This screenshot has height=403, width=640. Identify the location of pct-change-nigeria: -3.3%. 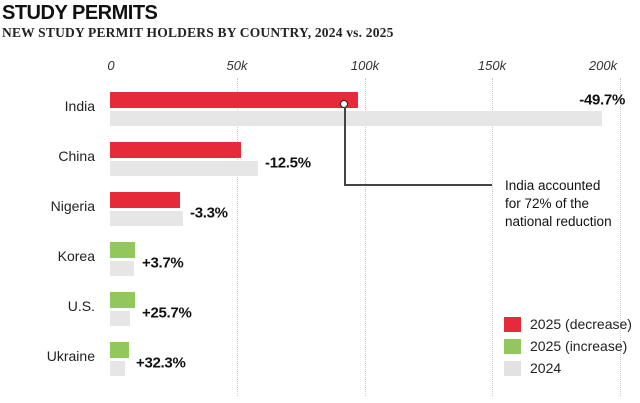
(209, 213).